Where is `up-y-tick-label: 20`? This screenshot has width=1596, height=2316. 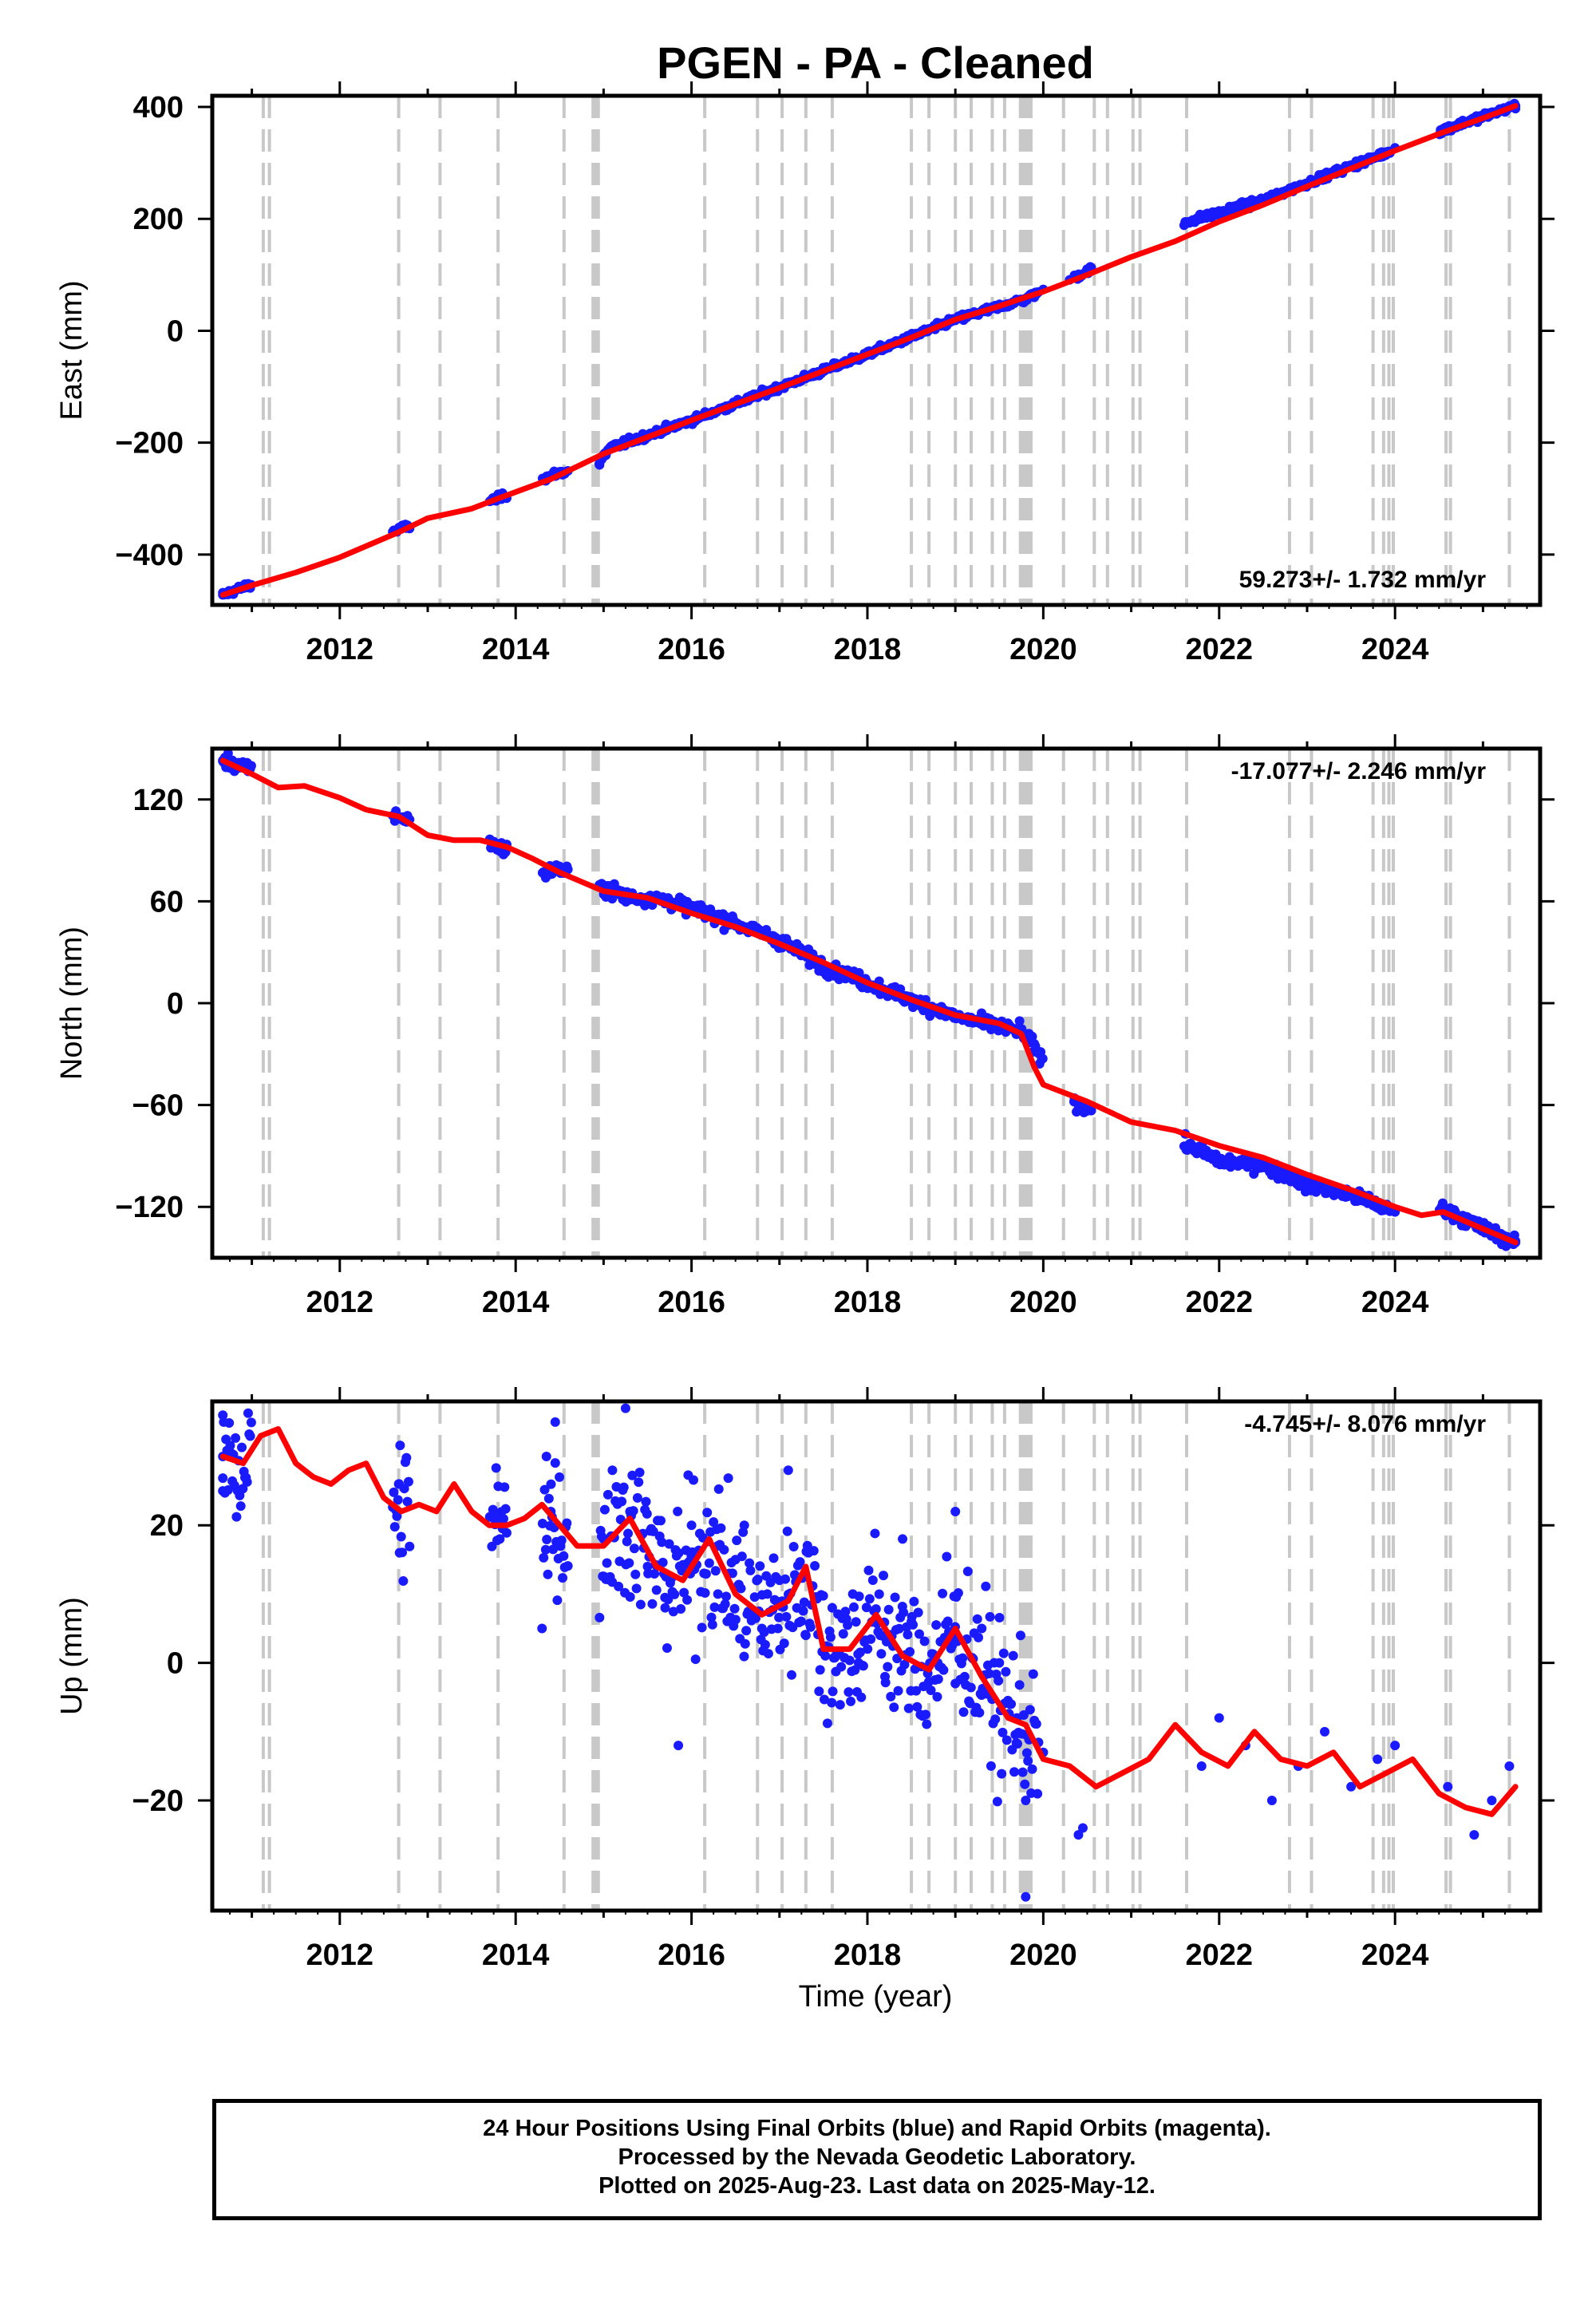
up-y-tick-label: 20 is located at coordinates (167, 1526).